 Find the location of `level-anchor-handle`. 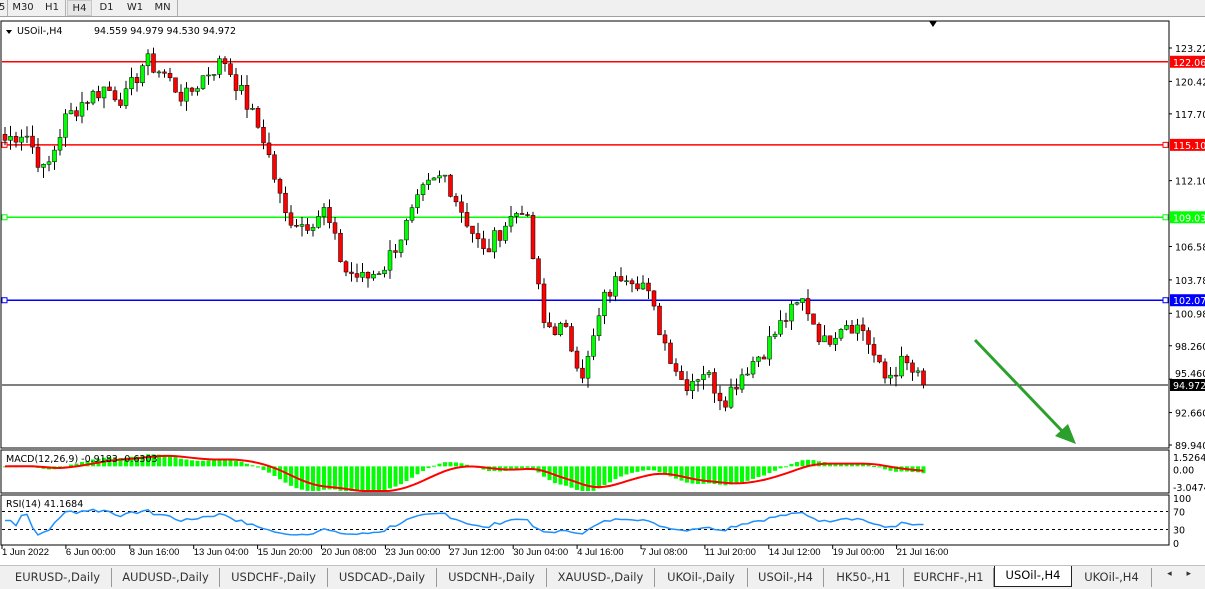

level-anchor-handle is located at coordinates (1165, 144).